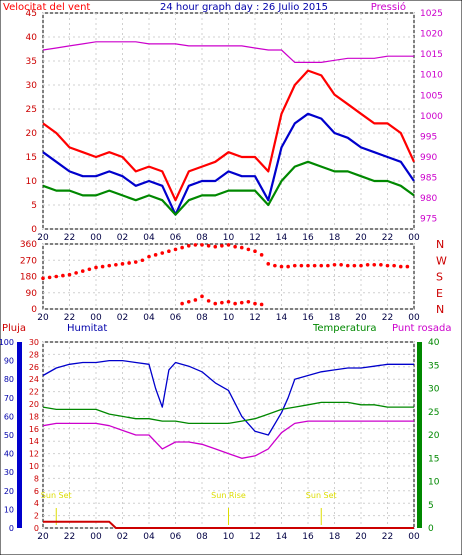 The width and height of the screenshot is (462, 555). Describe the element at coordinates (229, 318) in the screenshot. I see `p2-x-tick-label: 10` at that location.